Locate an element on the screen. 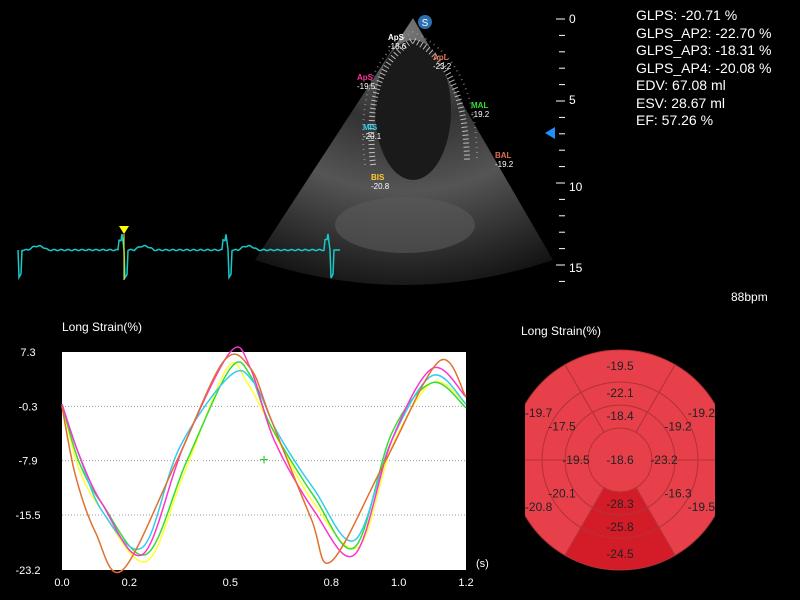  metric-esv: ESV: 28.67 ml is located at coordinates (680, 102).